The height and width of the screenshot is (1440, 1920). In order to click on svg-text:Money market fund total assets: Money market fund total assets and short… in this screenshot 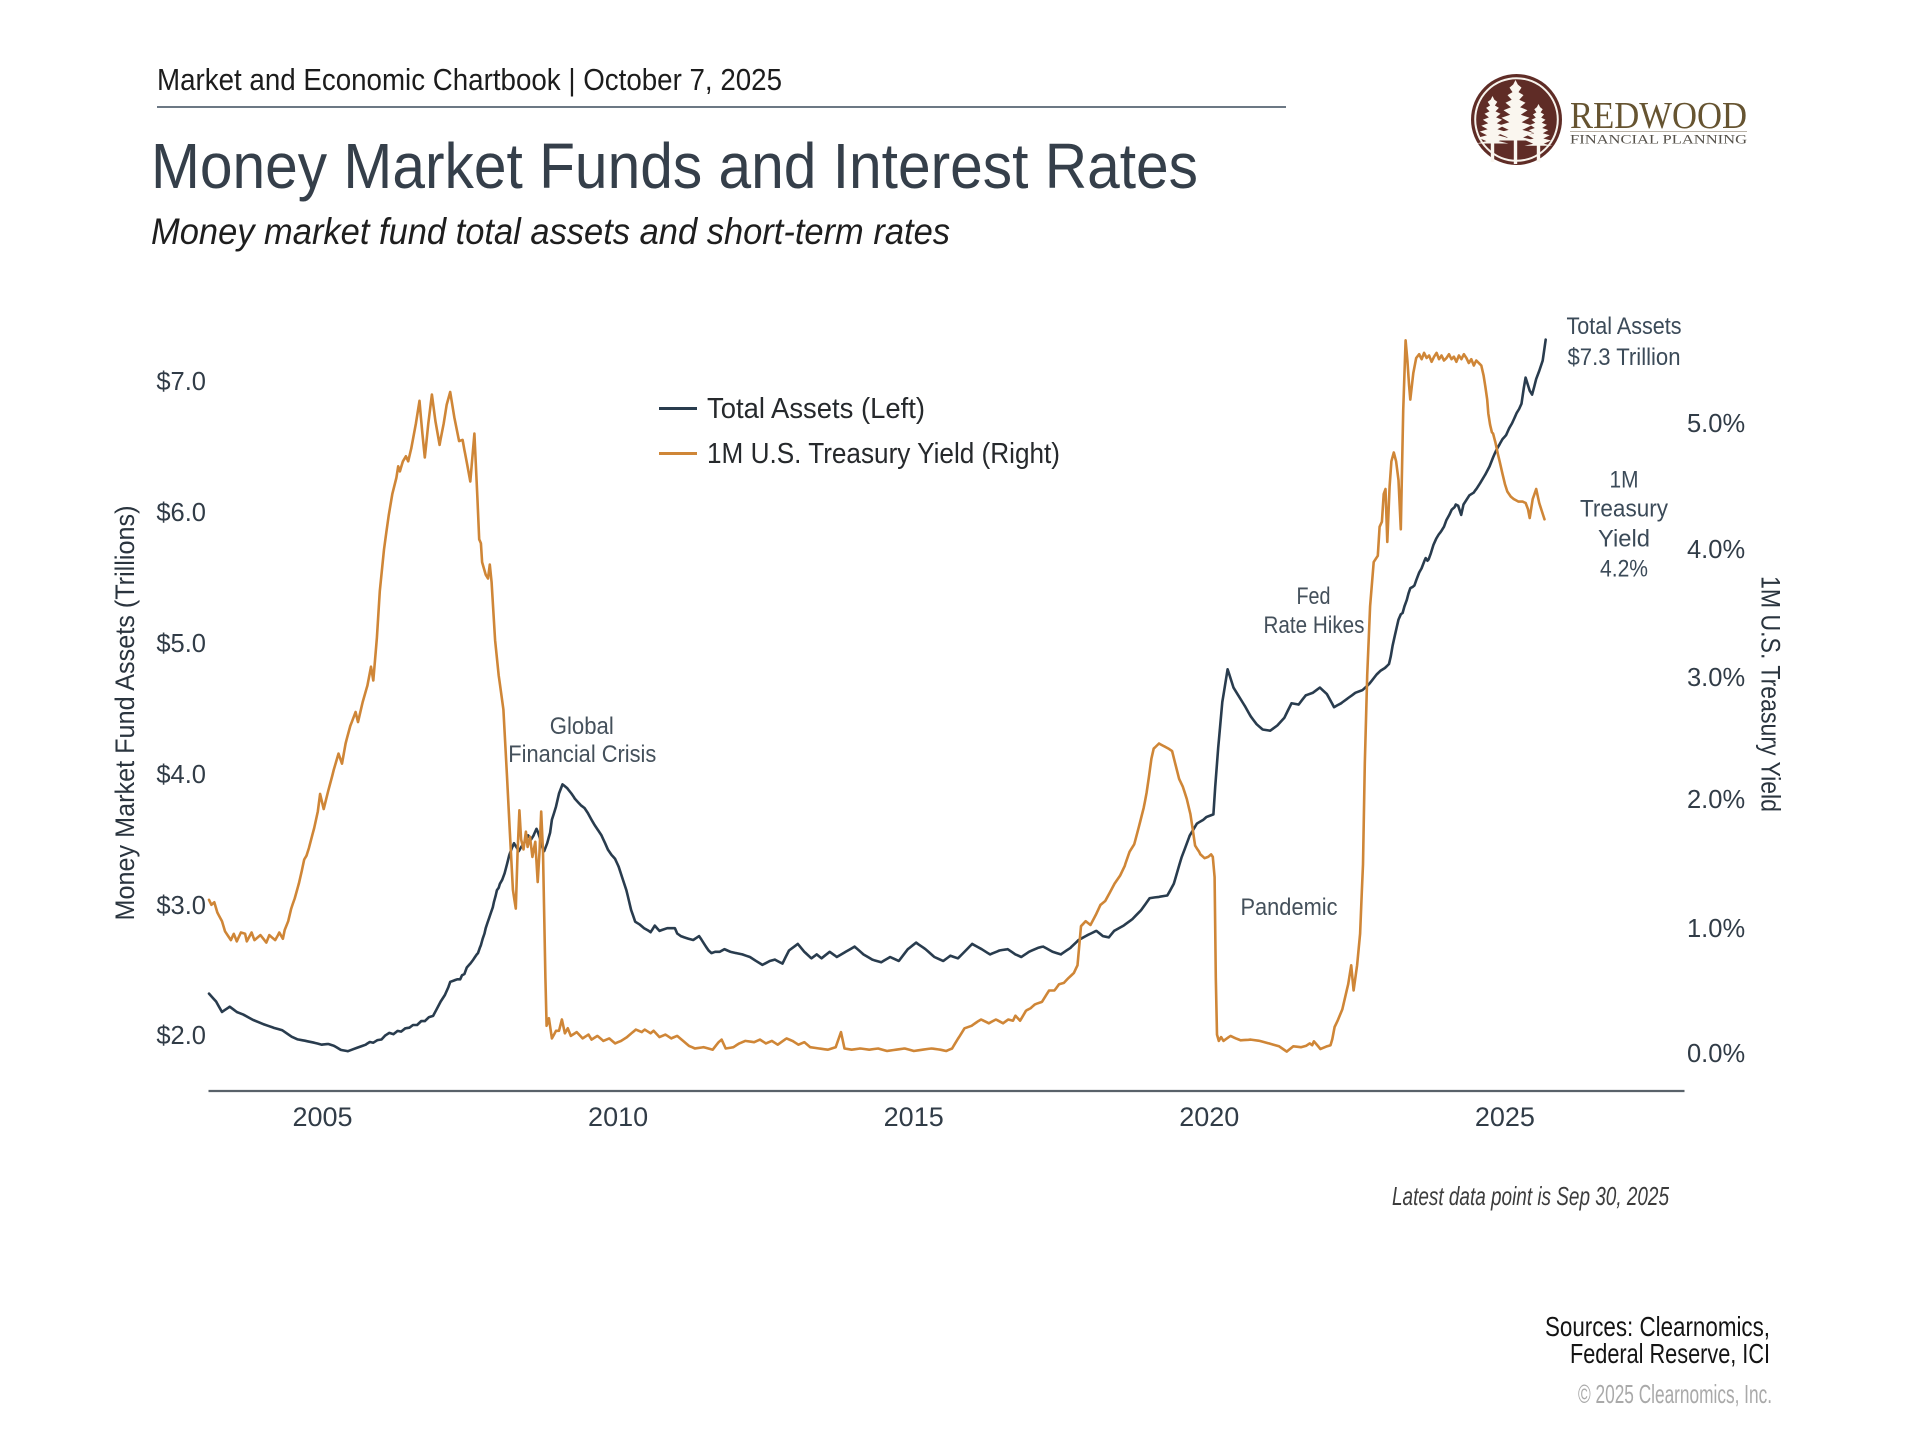, I will do `click(550, 231)`.